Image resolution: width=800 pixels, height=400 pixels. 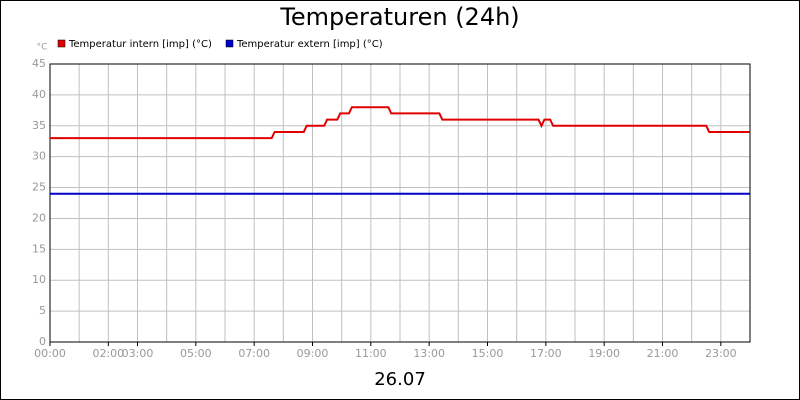 I want to click on chart-title: Temperaturen (24h), so click(x=399, y=17).